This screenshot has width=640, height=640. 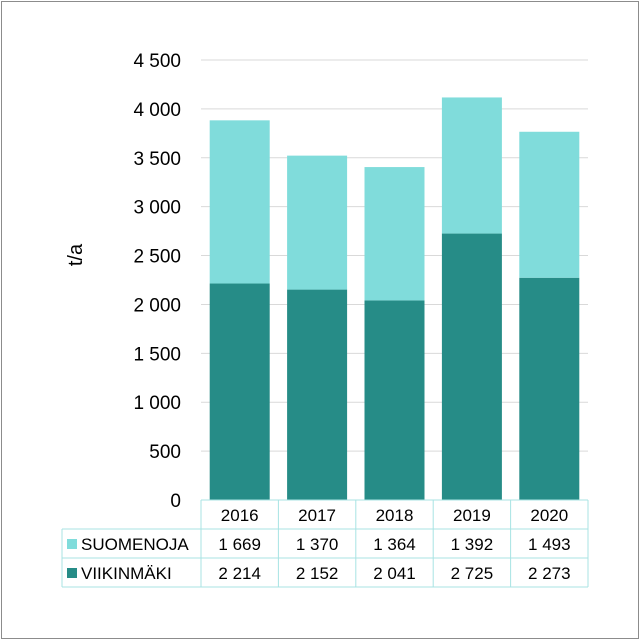 I want to click on y-tick-label: 3 500, so click(x=157, y=159).